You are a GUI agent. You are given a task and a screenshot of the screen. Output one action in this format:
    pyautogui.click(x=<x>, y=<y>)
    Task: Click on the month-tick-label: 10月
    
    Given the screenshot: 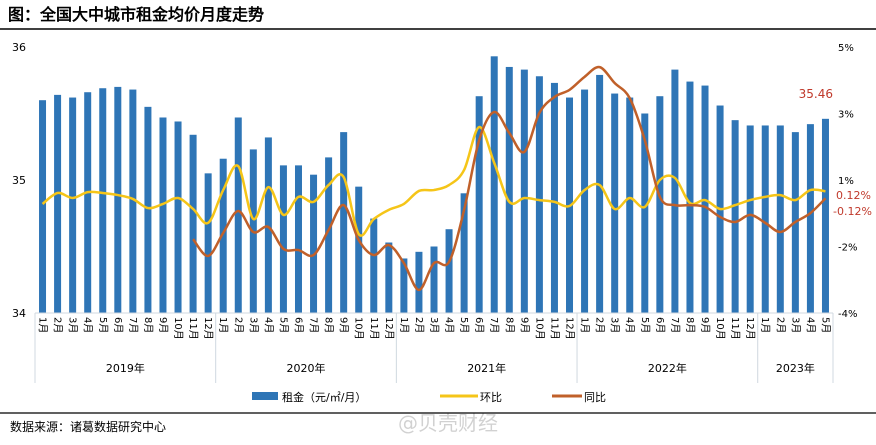 What is the action you would take?
    pyautogui.click(x=539, y=328)
    